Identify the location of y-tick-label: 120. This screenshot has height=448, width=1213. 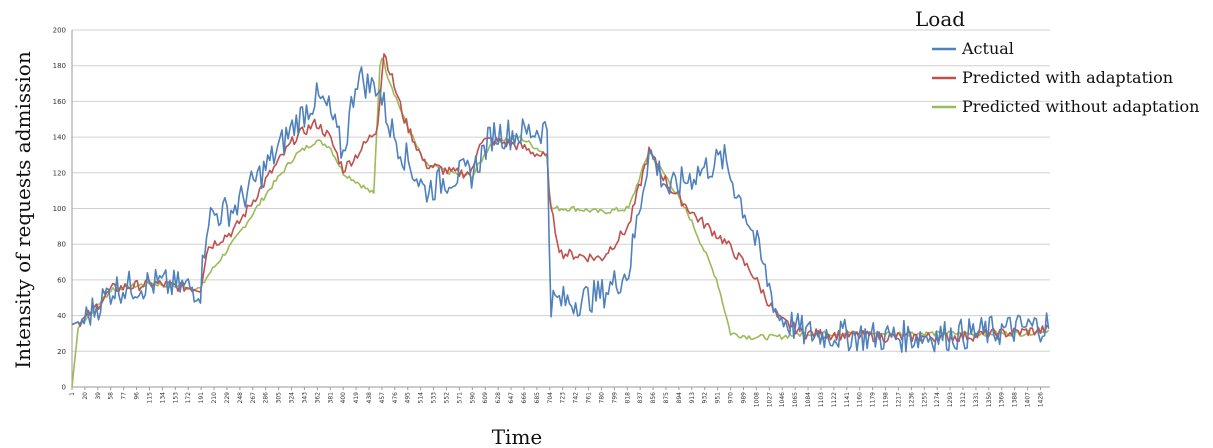
(59, 173).